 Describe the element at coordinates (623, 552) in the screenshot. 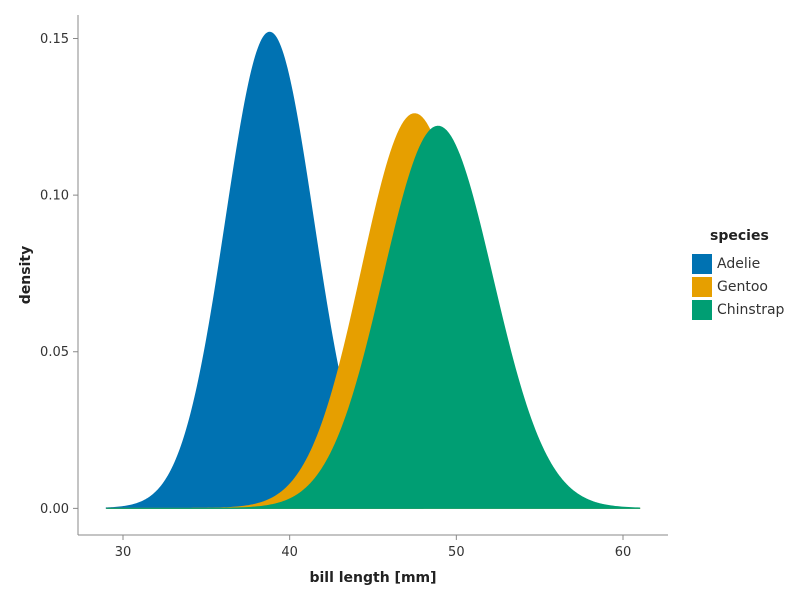

I see `x-tick-label: 60` at that location.